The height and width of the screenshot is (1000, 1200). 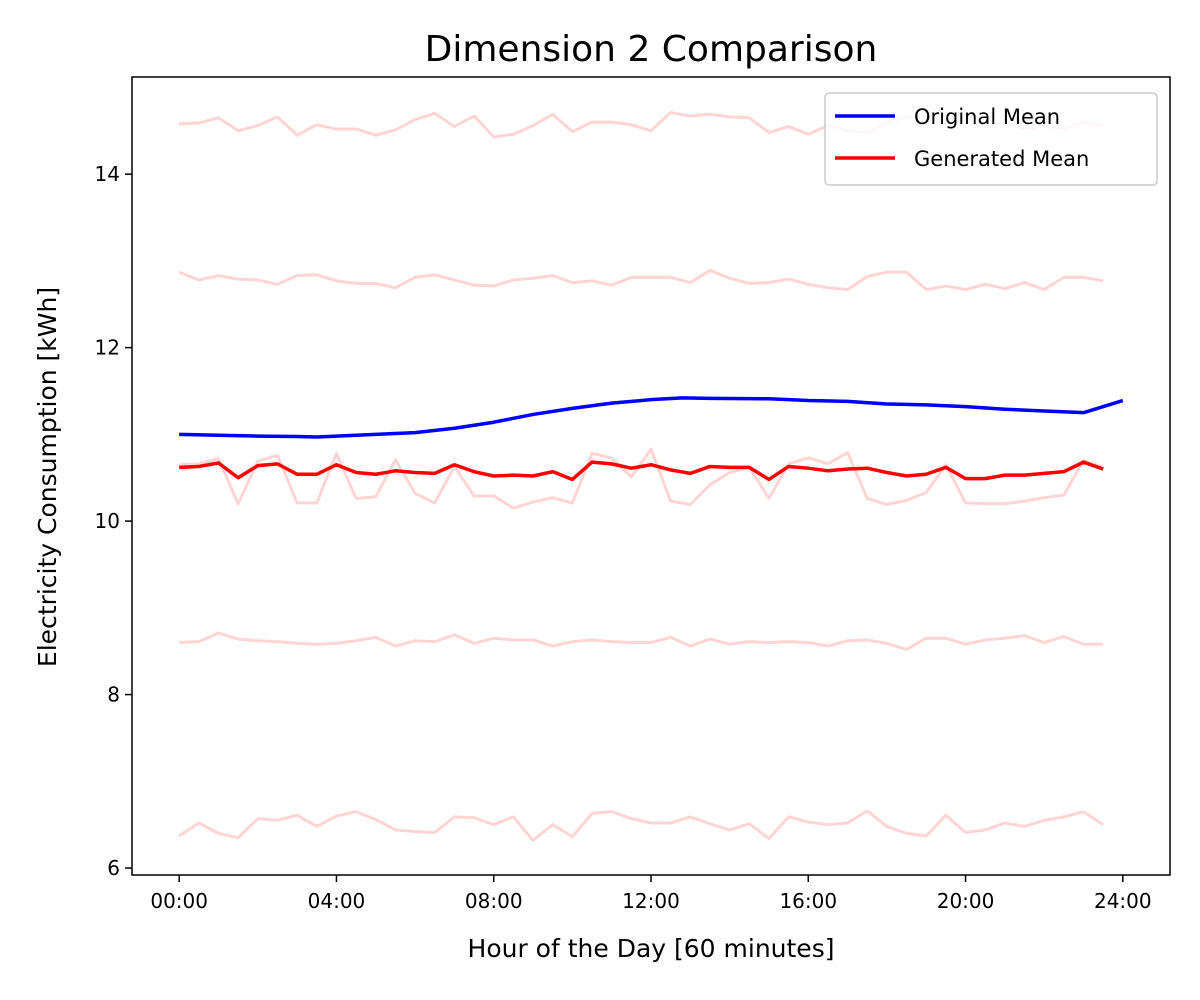 I want to click on legend-label-original-mean: Original Mean, so click(x=987, y=117).